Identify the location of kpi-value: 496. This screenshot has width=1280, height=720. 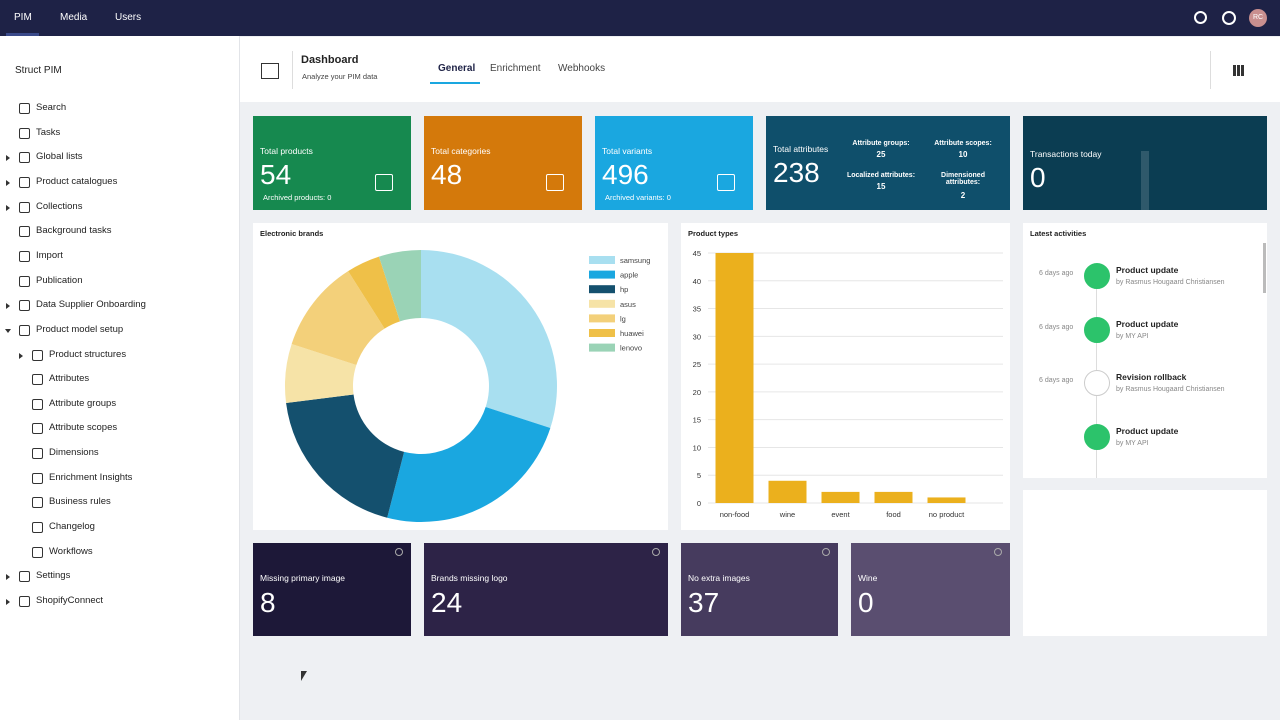
(625, 174).